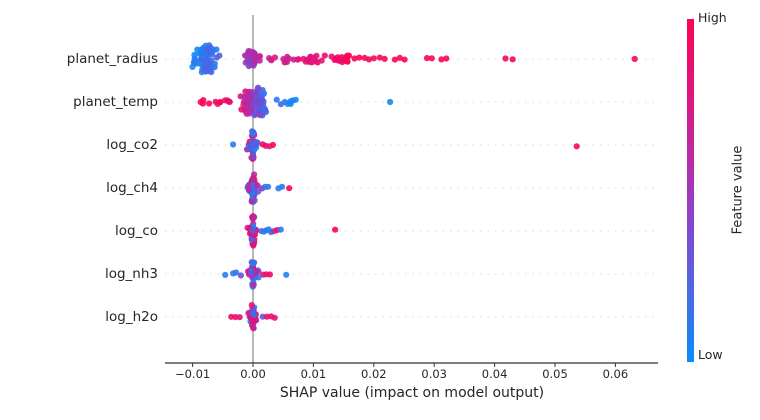 The height and width of the screenshot is (420, 760). What do you see at coordinates (132, 188) in the screenshot?
I see `feature-label-log_ch4: log_ch4` at bounding box center [132, 188].